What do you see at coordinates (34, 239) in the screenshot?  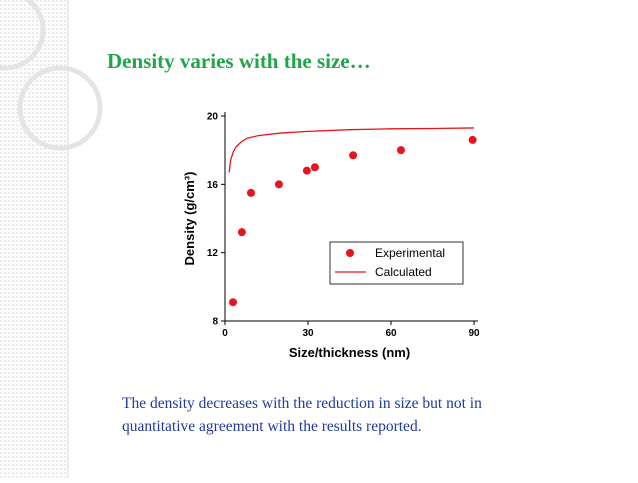 I see `side-pattern` at bounding box center [34, 239].